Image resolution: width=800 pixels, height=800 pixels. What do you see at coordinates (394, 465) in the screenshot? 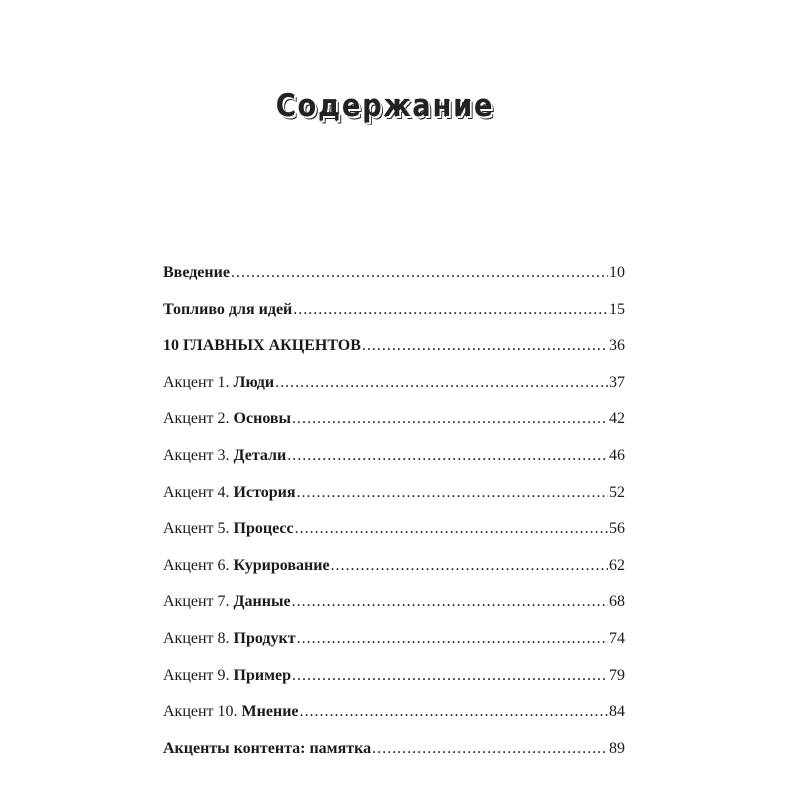
I see `toc-entry: Акцент 3. Детали 46` at bounding box center [394, 465].